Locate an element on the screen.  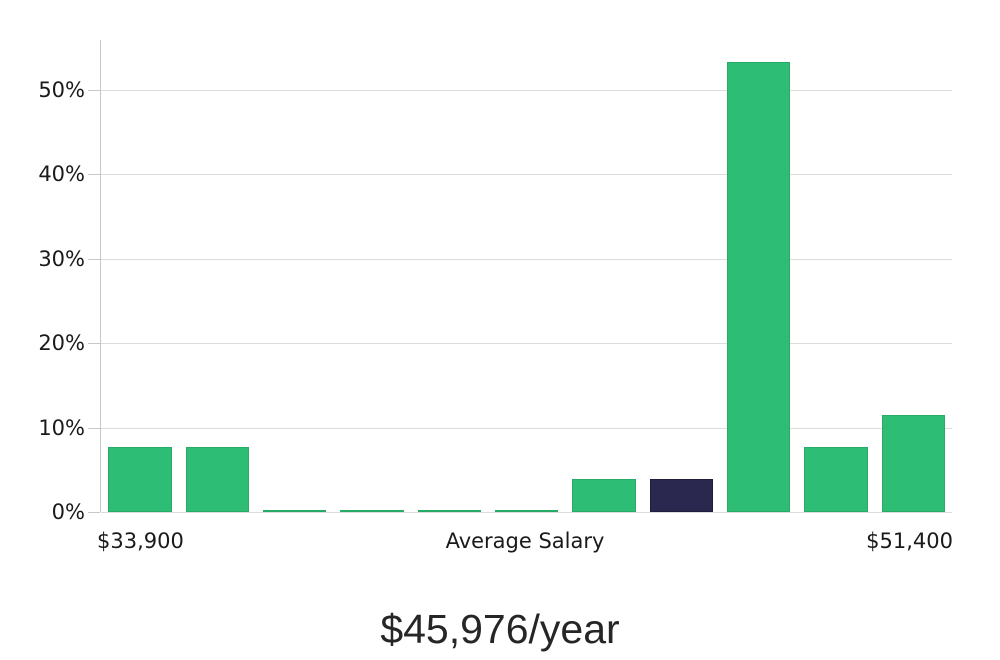
y-axis-label-40%: 40% is located at coordinates (61, 174).